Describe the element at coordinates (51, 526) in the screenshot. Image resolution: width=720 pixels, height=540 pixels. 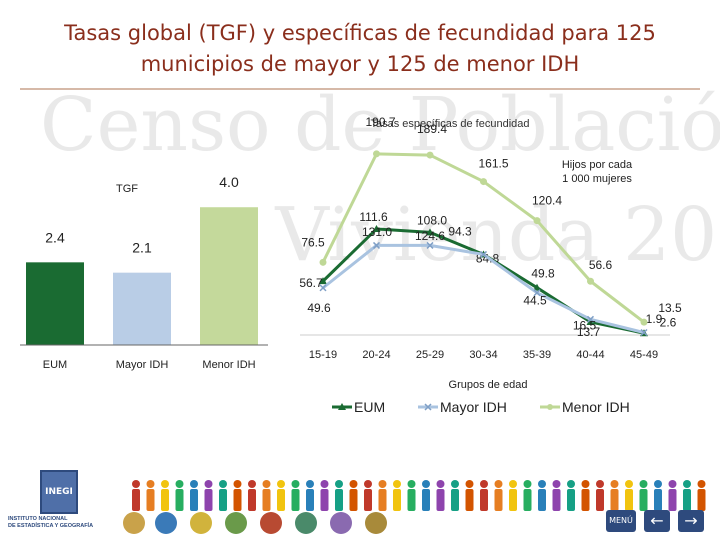
I see `institution-line2: DE ESTADÍSTICA Y GEOGRAFÍA` at that location.